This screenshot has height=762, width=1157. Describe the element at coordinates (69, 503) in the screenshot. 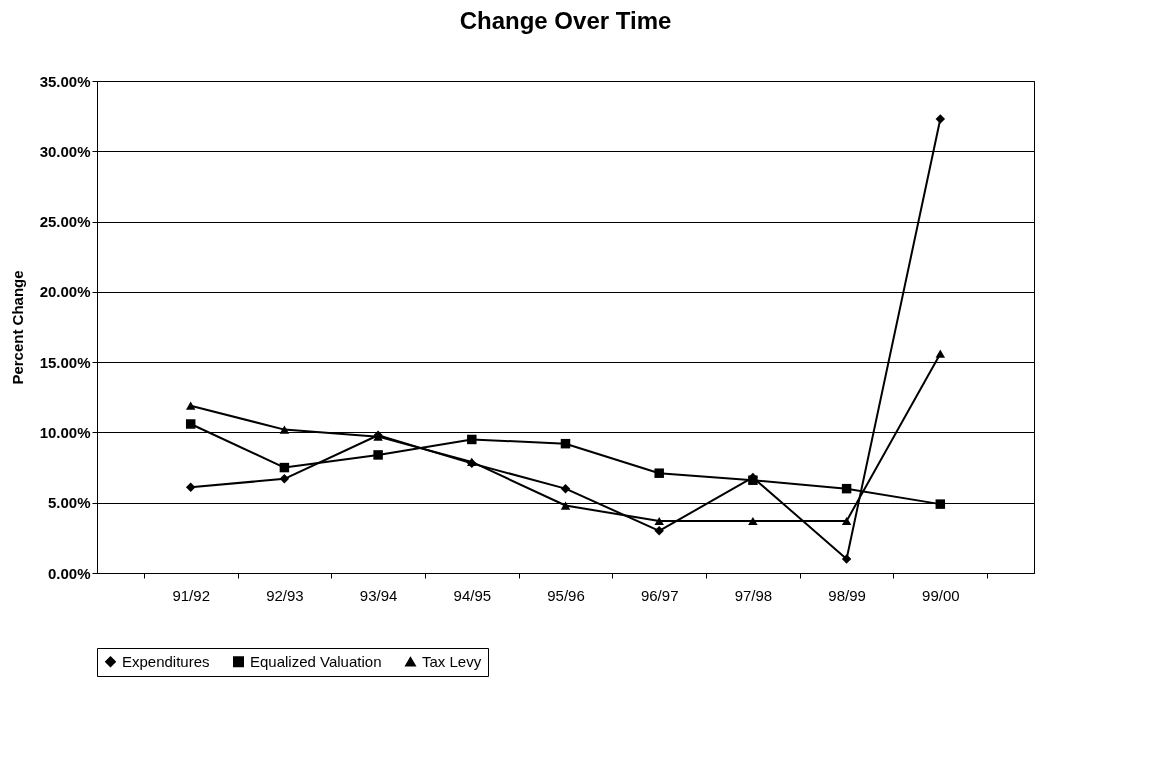

I see `y-tick-label: 5.00%` at that location.